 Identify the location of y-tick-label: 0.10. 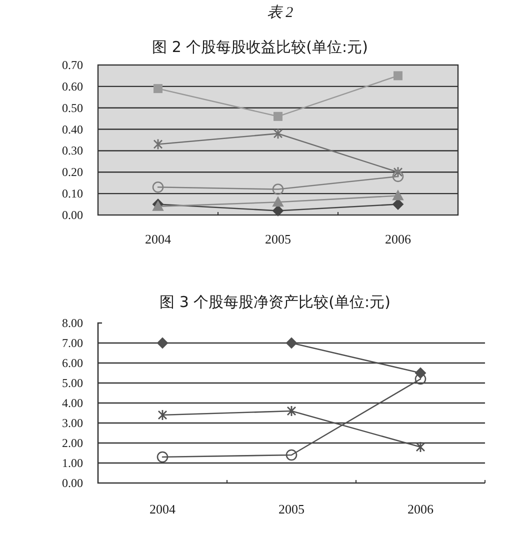
(72, 193).